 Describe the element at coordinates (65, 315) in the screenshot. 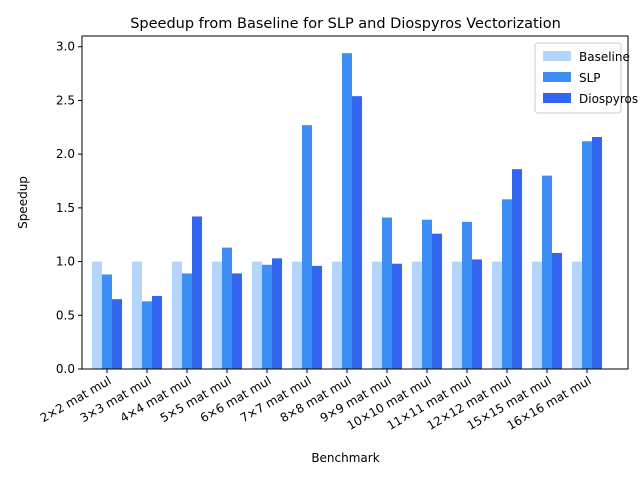

I see `y-tick-label: 0.5` at that location.